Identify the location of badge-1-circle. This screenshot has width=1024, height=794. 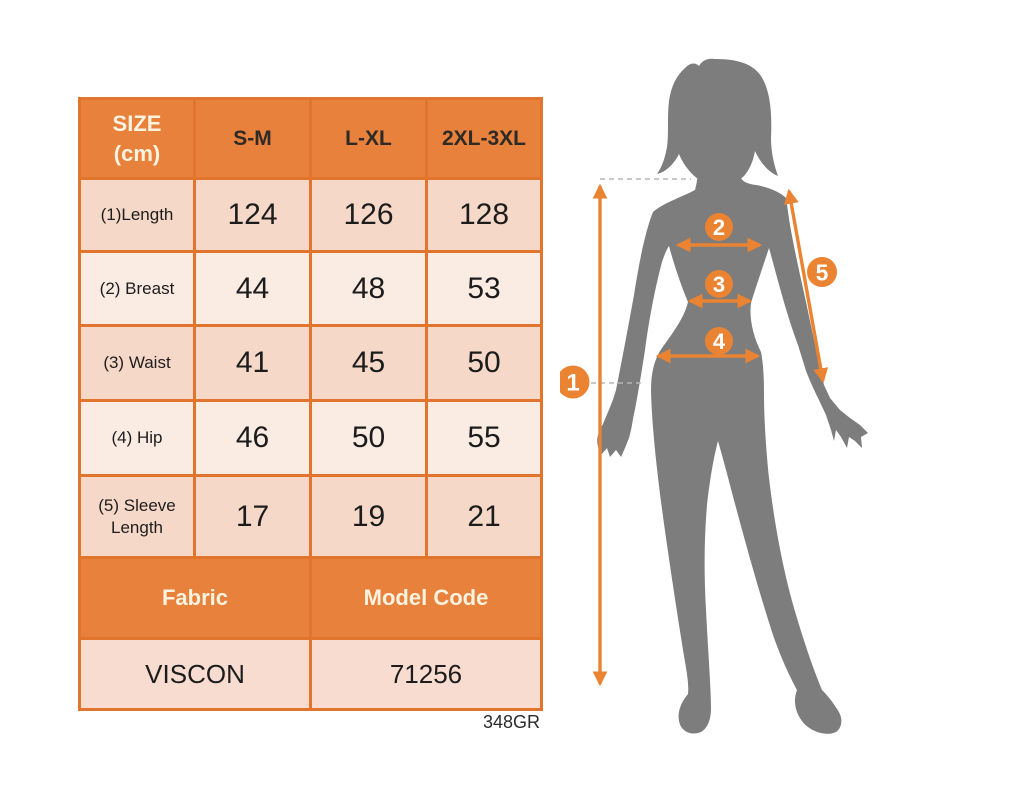
(575, 382).